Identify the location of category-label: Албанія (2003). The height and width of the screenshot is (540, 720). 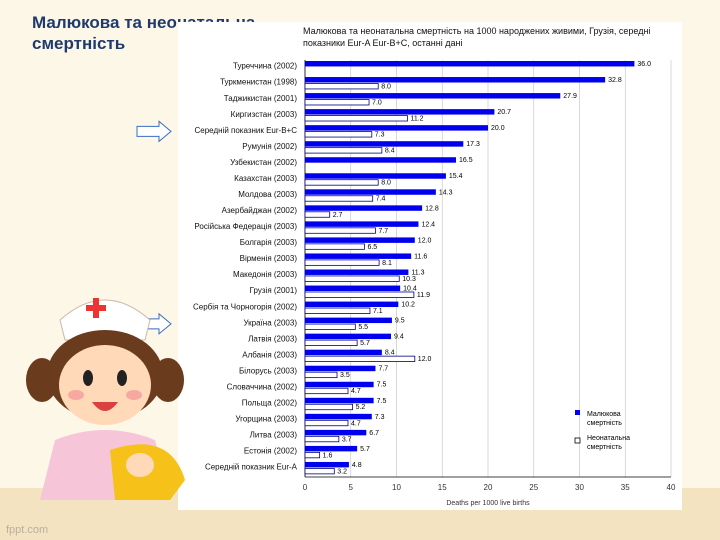
(269, 354).